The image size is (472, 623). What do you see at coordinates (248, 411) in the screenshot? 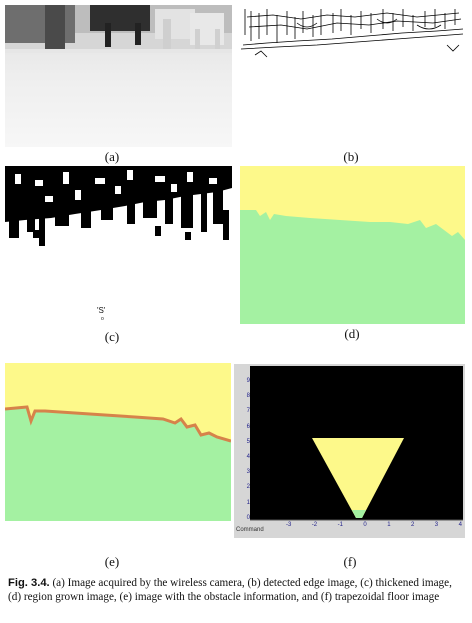
I see `y-tick: 7` at bounding box center [248, 411].